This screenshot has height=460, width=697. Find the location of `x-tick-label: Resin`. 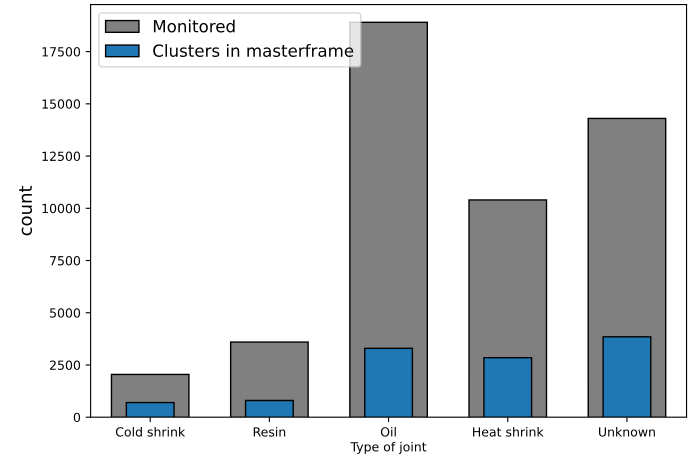

x-tick-label: Resin is located at coordinates (270, 431).